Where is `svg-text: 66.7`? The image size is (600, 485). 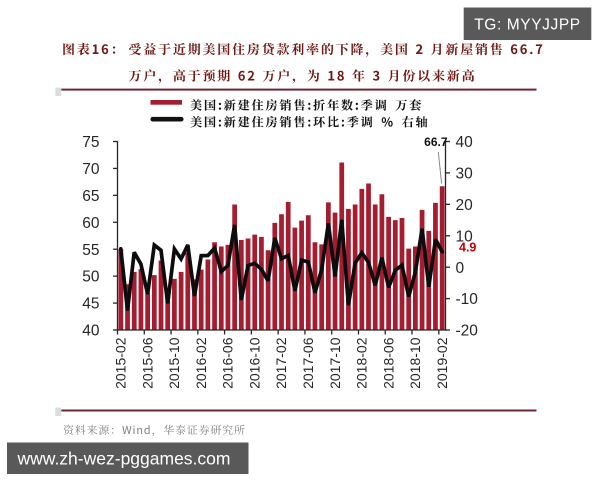
svg-text: 66.7 is located at coordinates (436, 142).